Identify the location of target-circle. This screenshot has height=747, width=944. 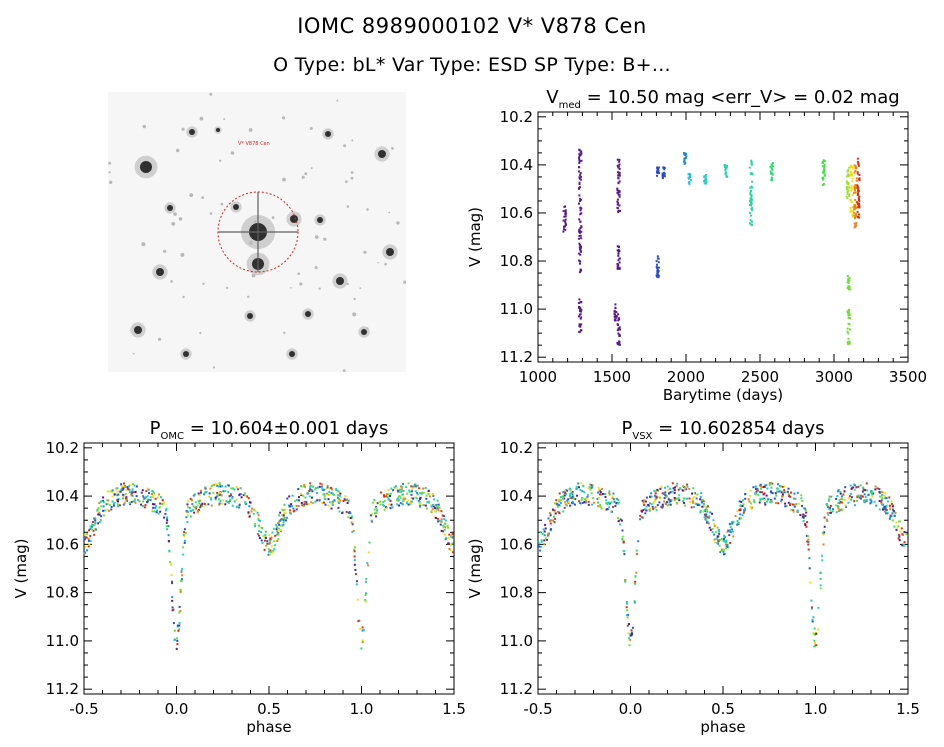
(258, 232).